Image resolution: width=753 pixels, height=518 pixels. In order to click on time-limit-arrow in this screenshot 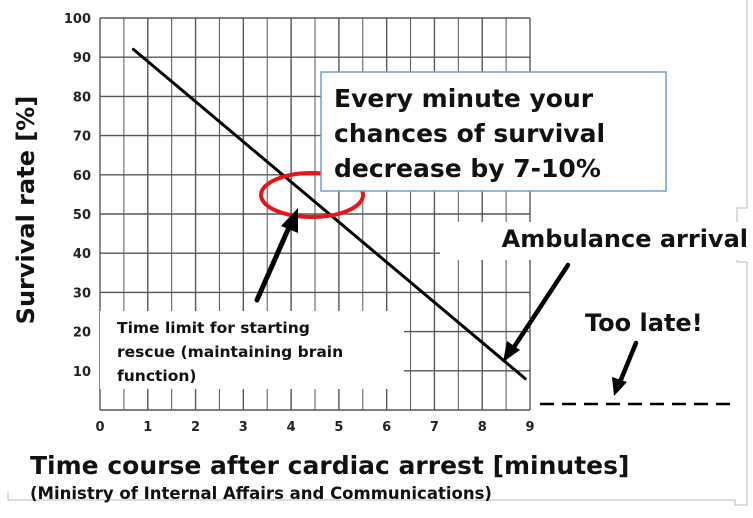, I will do `click(276, 255)`.